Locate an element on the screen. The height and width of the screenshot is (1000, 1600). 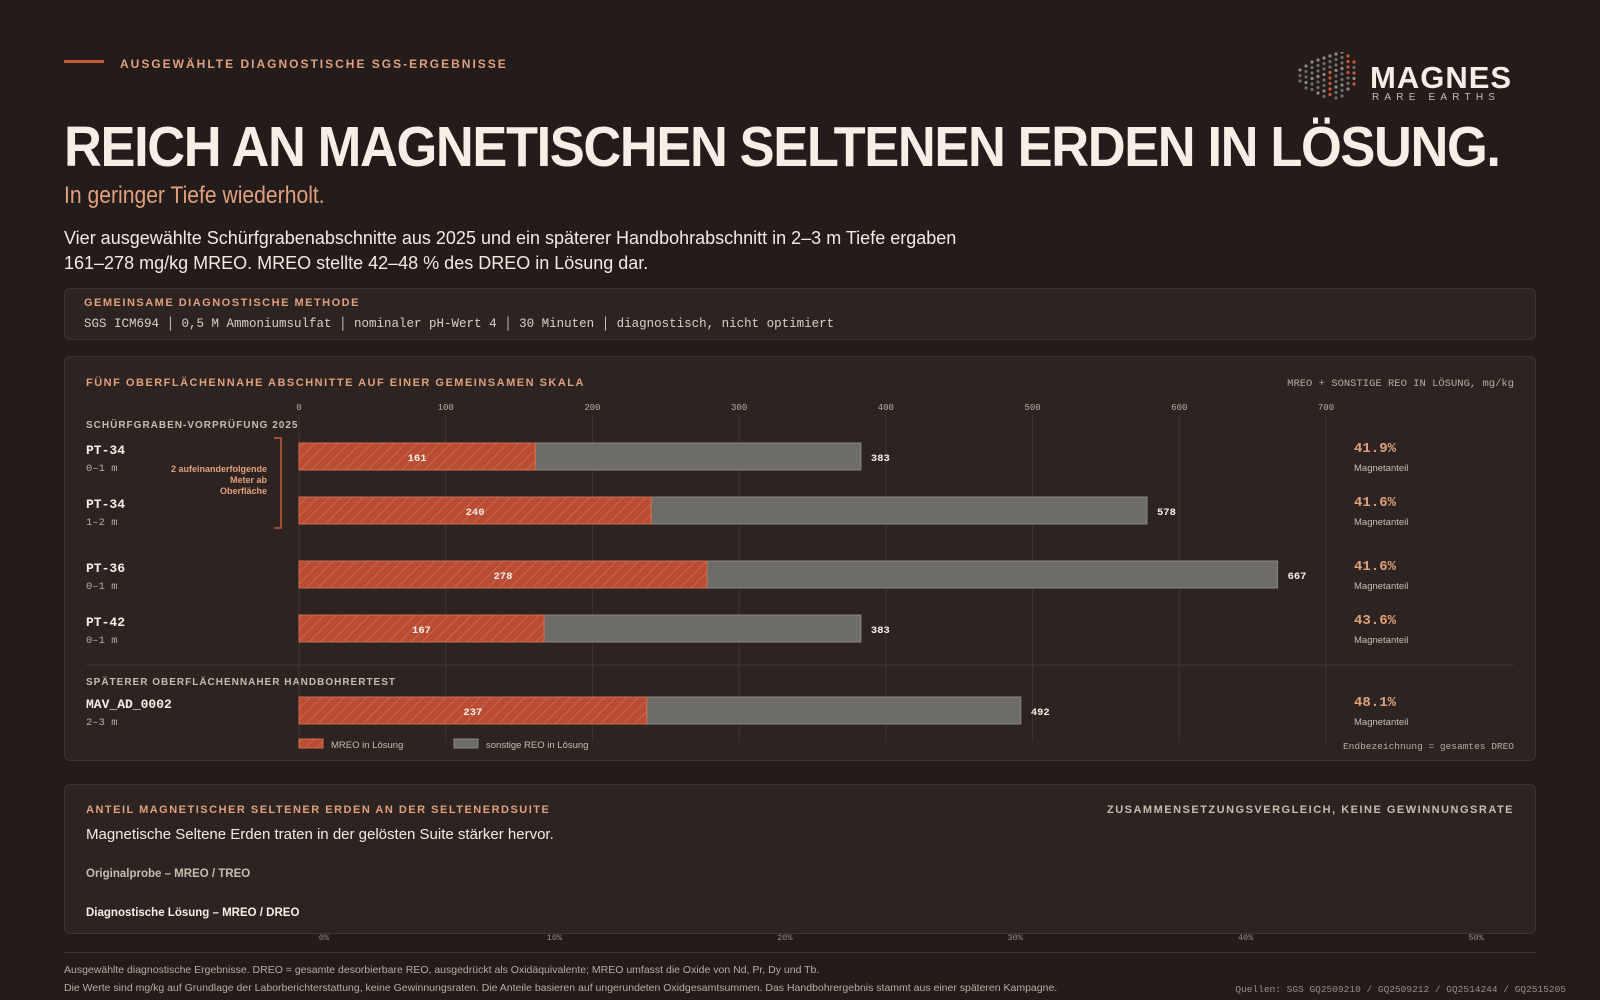
x-tick-label: 200 is located at coordinates (592, 408).